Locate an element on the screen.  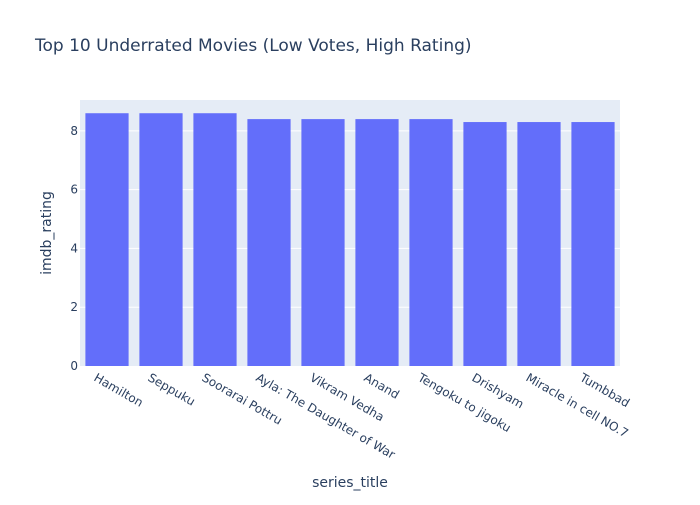
x-axis-title: series_title is located at coordinates (350, 483).